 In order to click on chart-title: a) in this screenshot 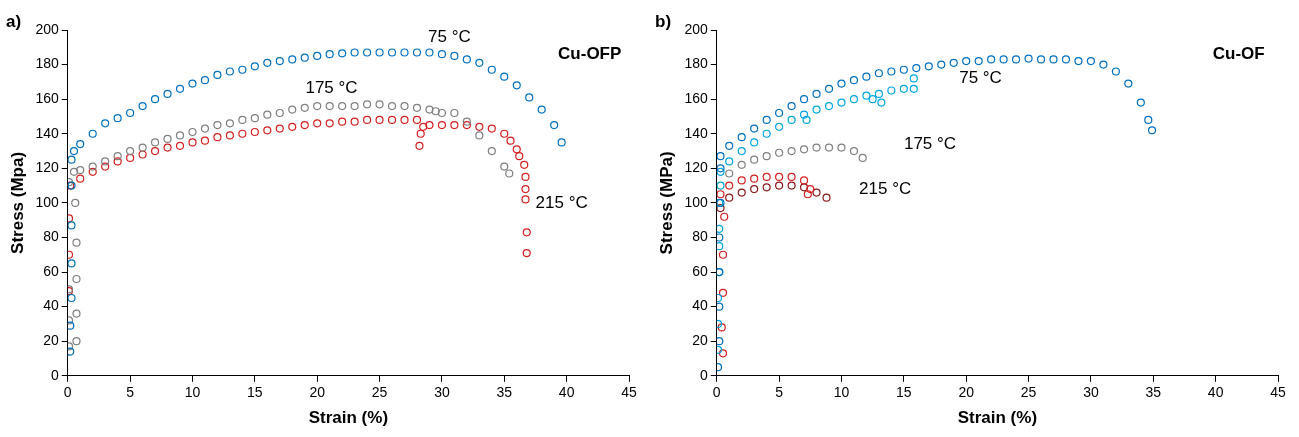, I will do `click(14, 21)`.